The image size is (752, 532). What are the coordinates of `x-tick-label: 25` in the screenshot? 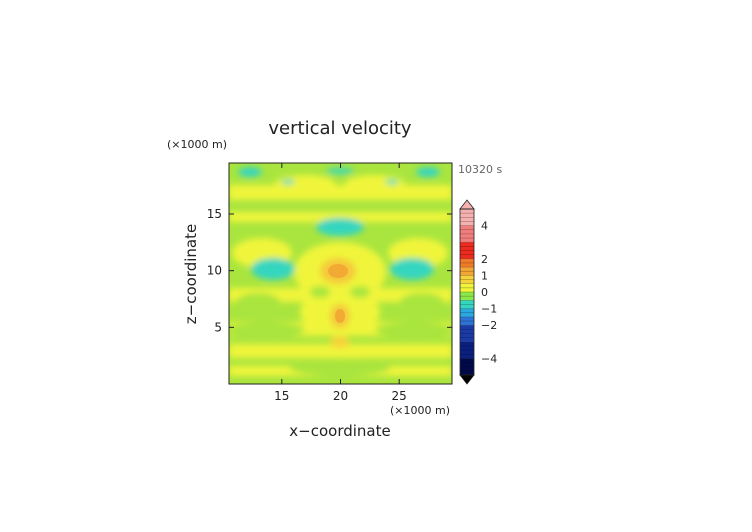 It's located at (399, 396).